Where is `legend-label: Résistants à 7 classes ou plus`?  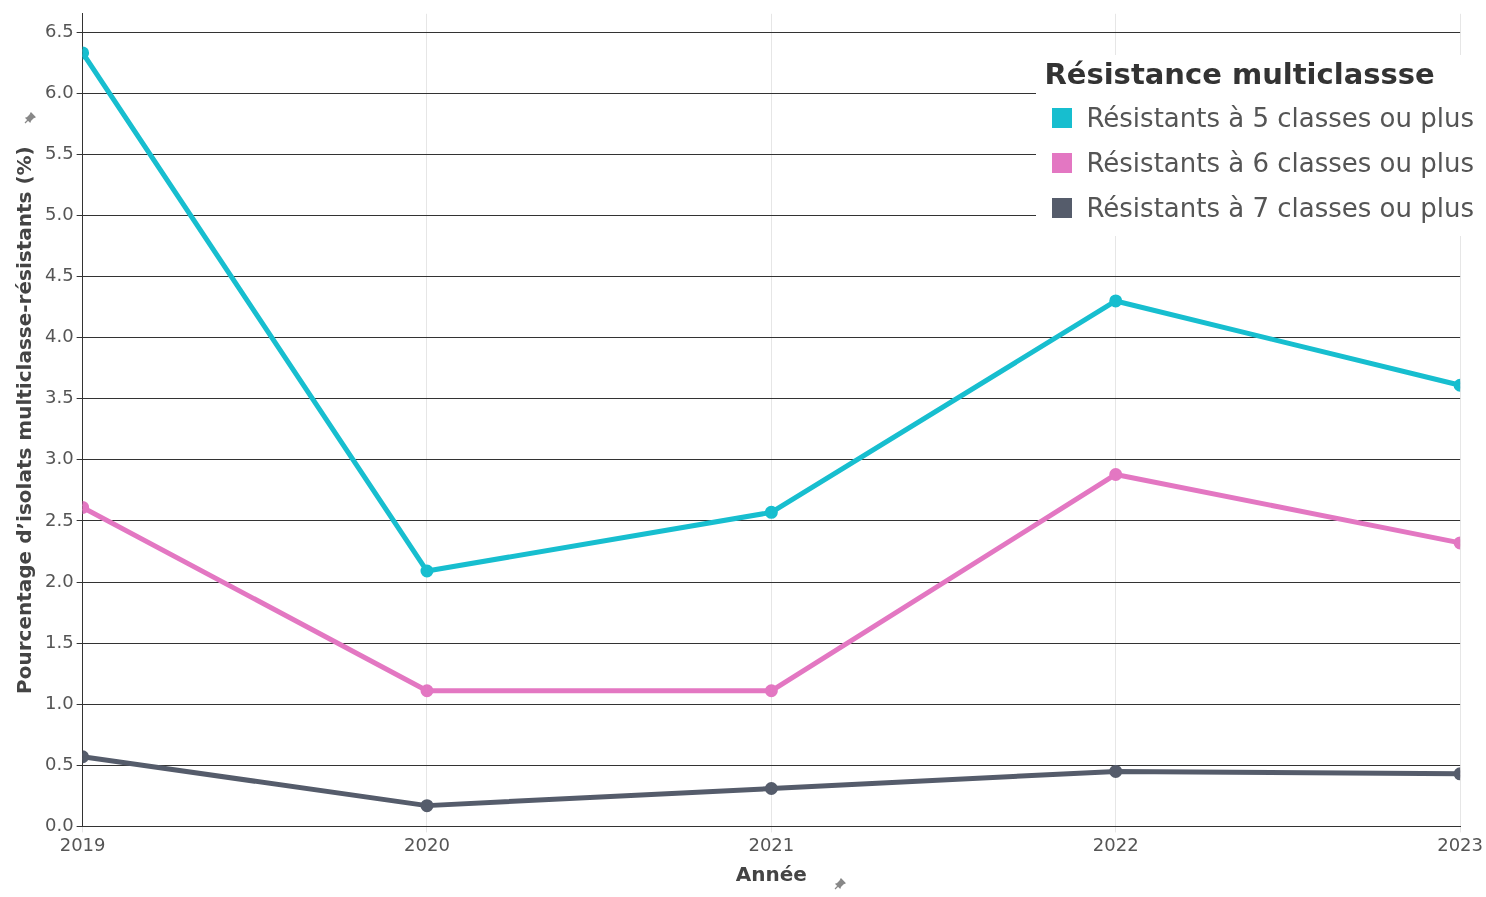 legend-label: Résistants à 7 classes ou plus is located at coordinates (1280, 207).